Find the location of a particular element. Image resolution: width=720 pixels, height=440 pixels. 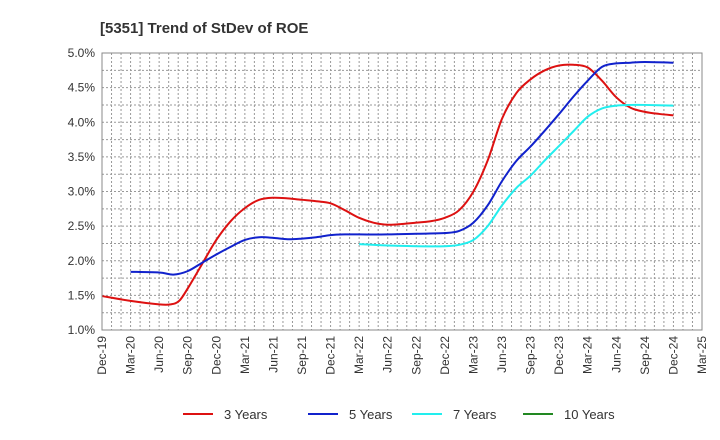

x-tick-label: Mar-21 is located at coordinates (245, 355).